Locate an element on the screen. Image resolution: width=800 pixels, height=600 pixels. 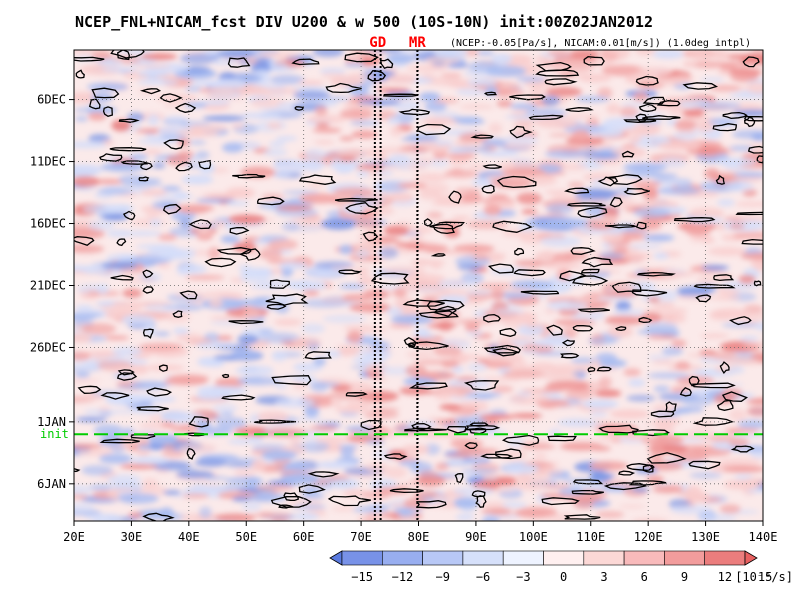
marker-label-mr: MR is located at coordinates (417, 43).